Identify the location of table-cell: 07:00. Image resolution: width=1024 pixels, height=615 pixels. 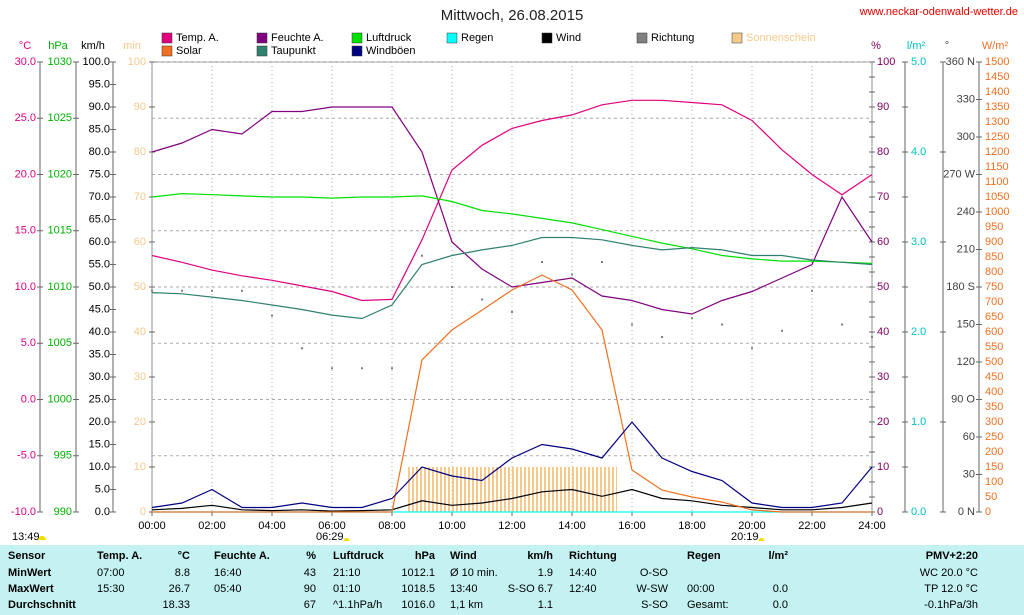
(111, 573).